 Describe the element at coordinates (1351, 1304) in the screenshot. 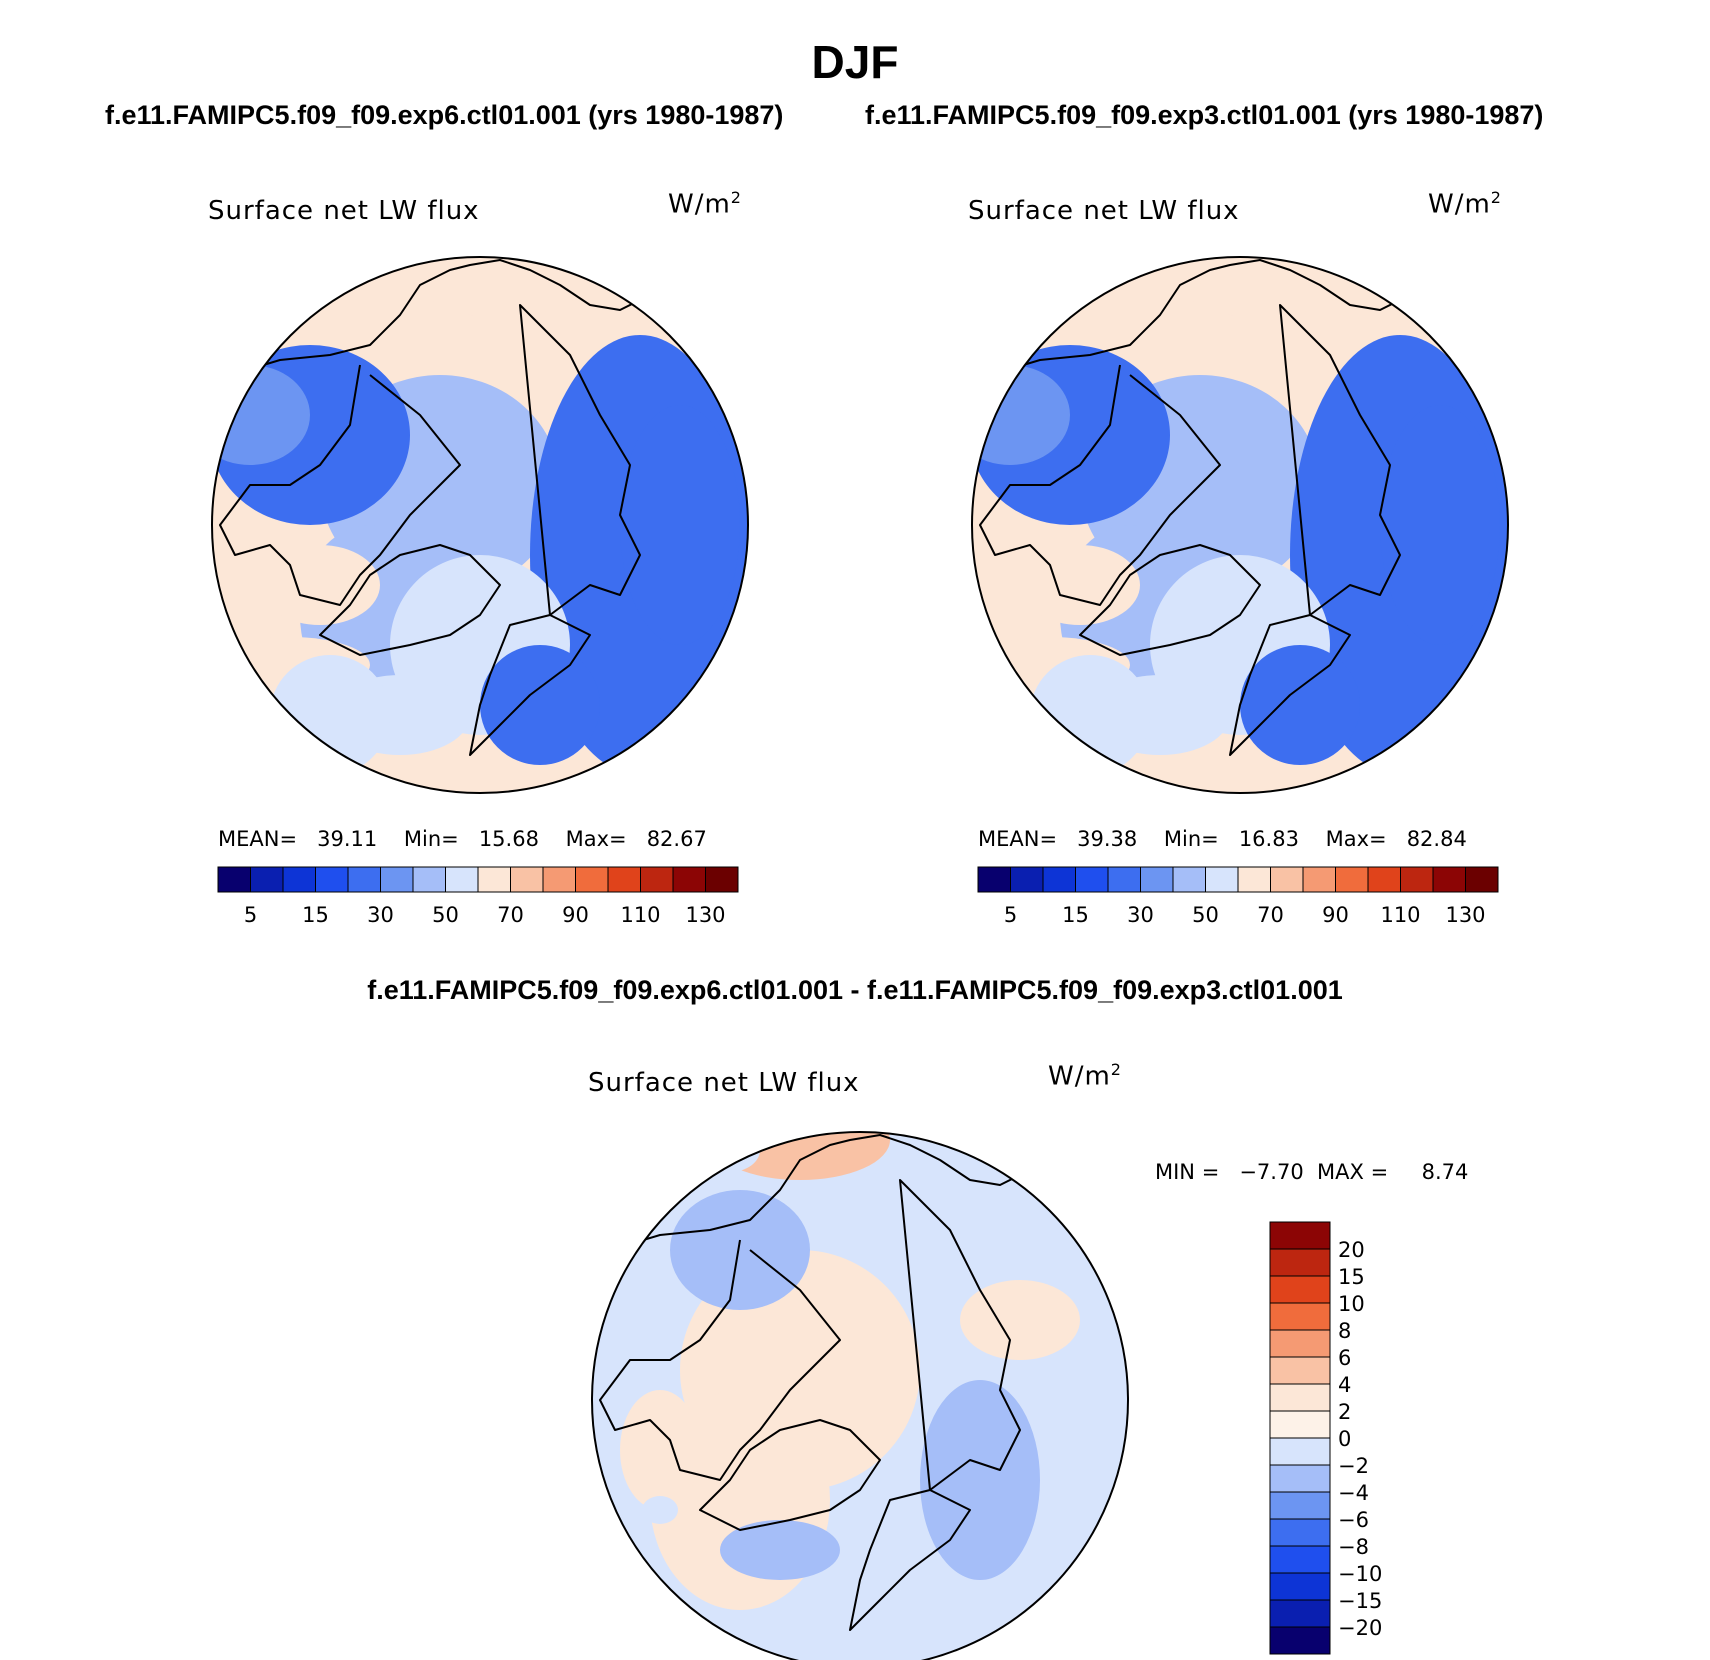

I see `colorbar-tick-label: 10` at that location.